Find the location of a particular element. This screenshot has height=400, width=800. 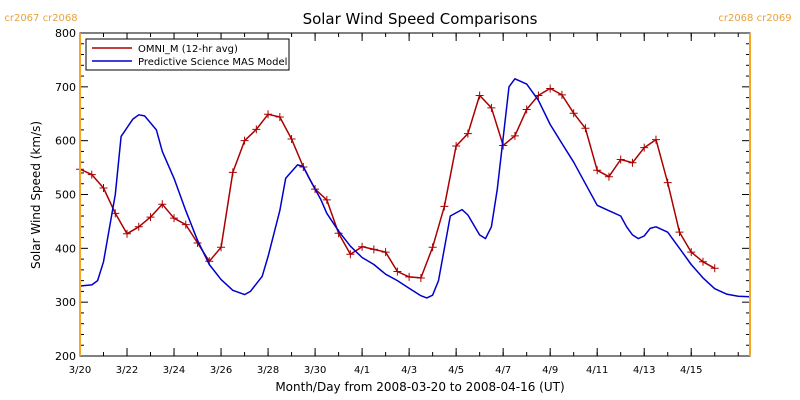

y-tick-label: 600 is located at coordinates (65, 141).